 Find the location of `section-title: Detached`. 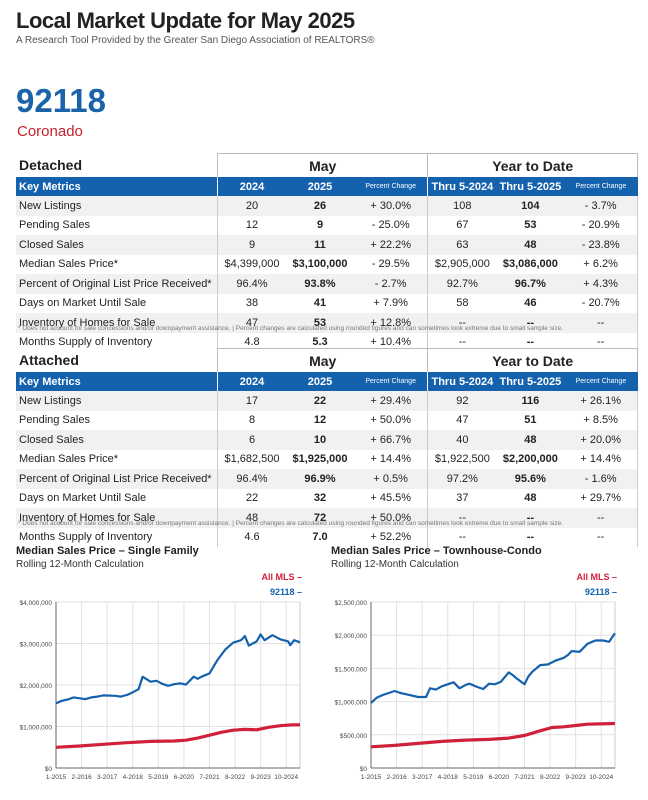

section-title: Detached is located at coordinates (51, 165).